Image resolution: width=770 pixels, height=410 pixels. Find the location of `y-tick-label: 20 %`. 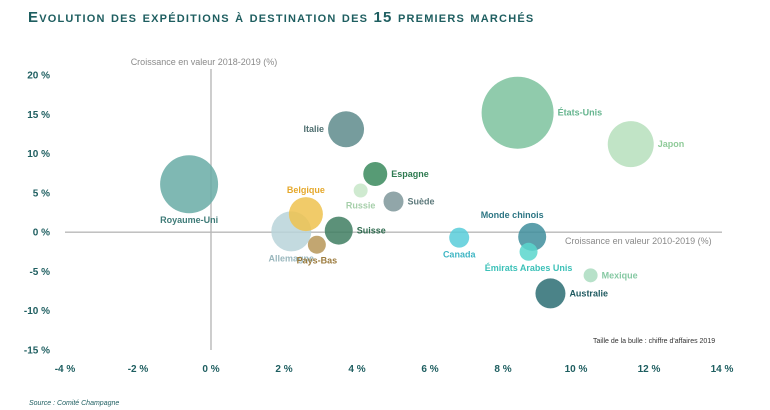

y-tick-label: 20 % is located at coordinates (38, 76).